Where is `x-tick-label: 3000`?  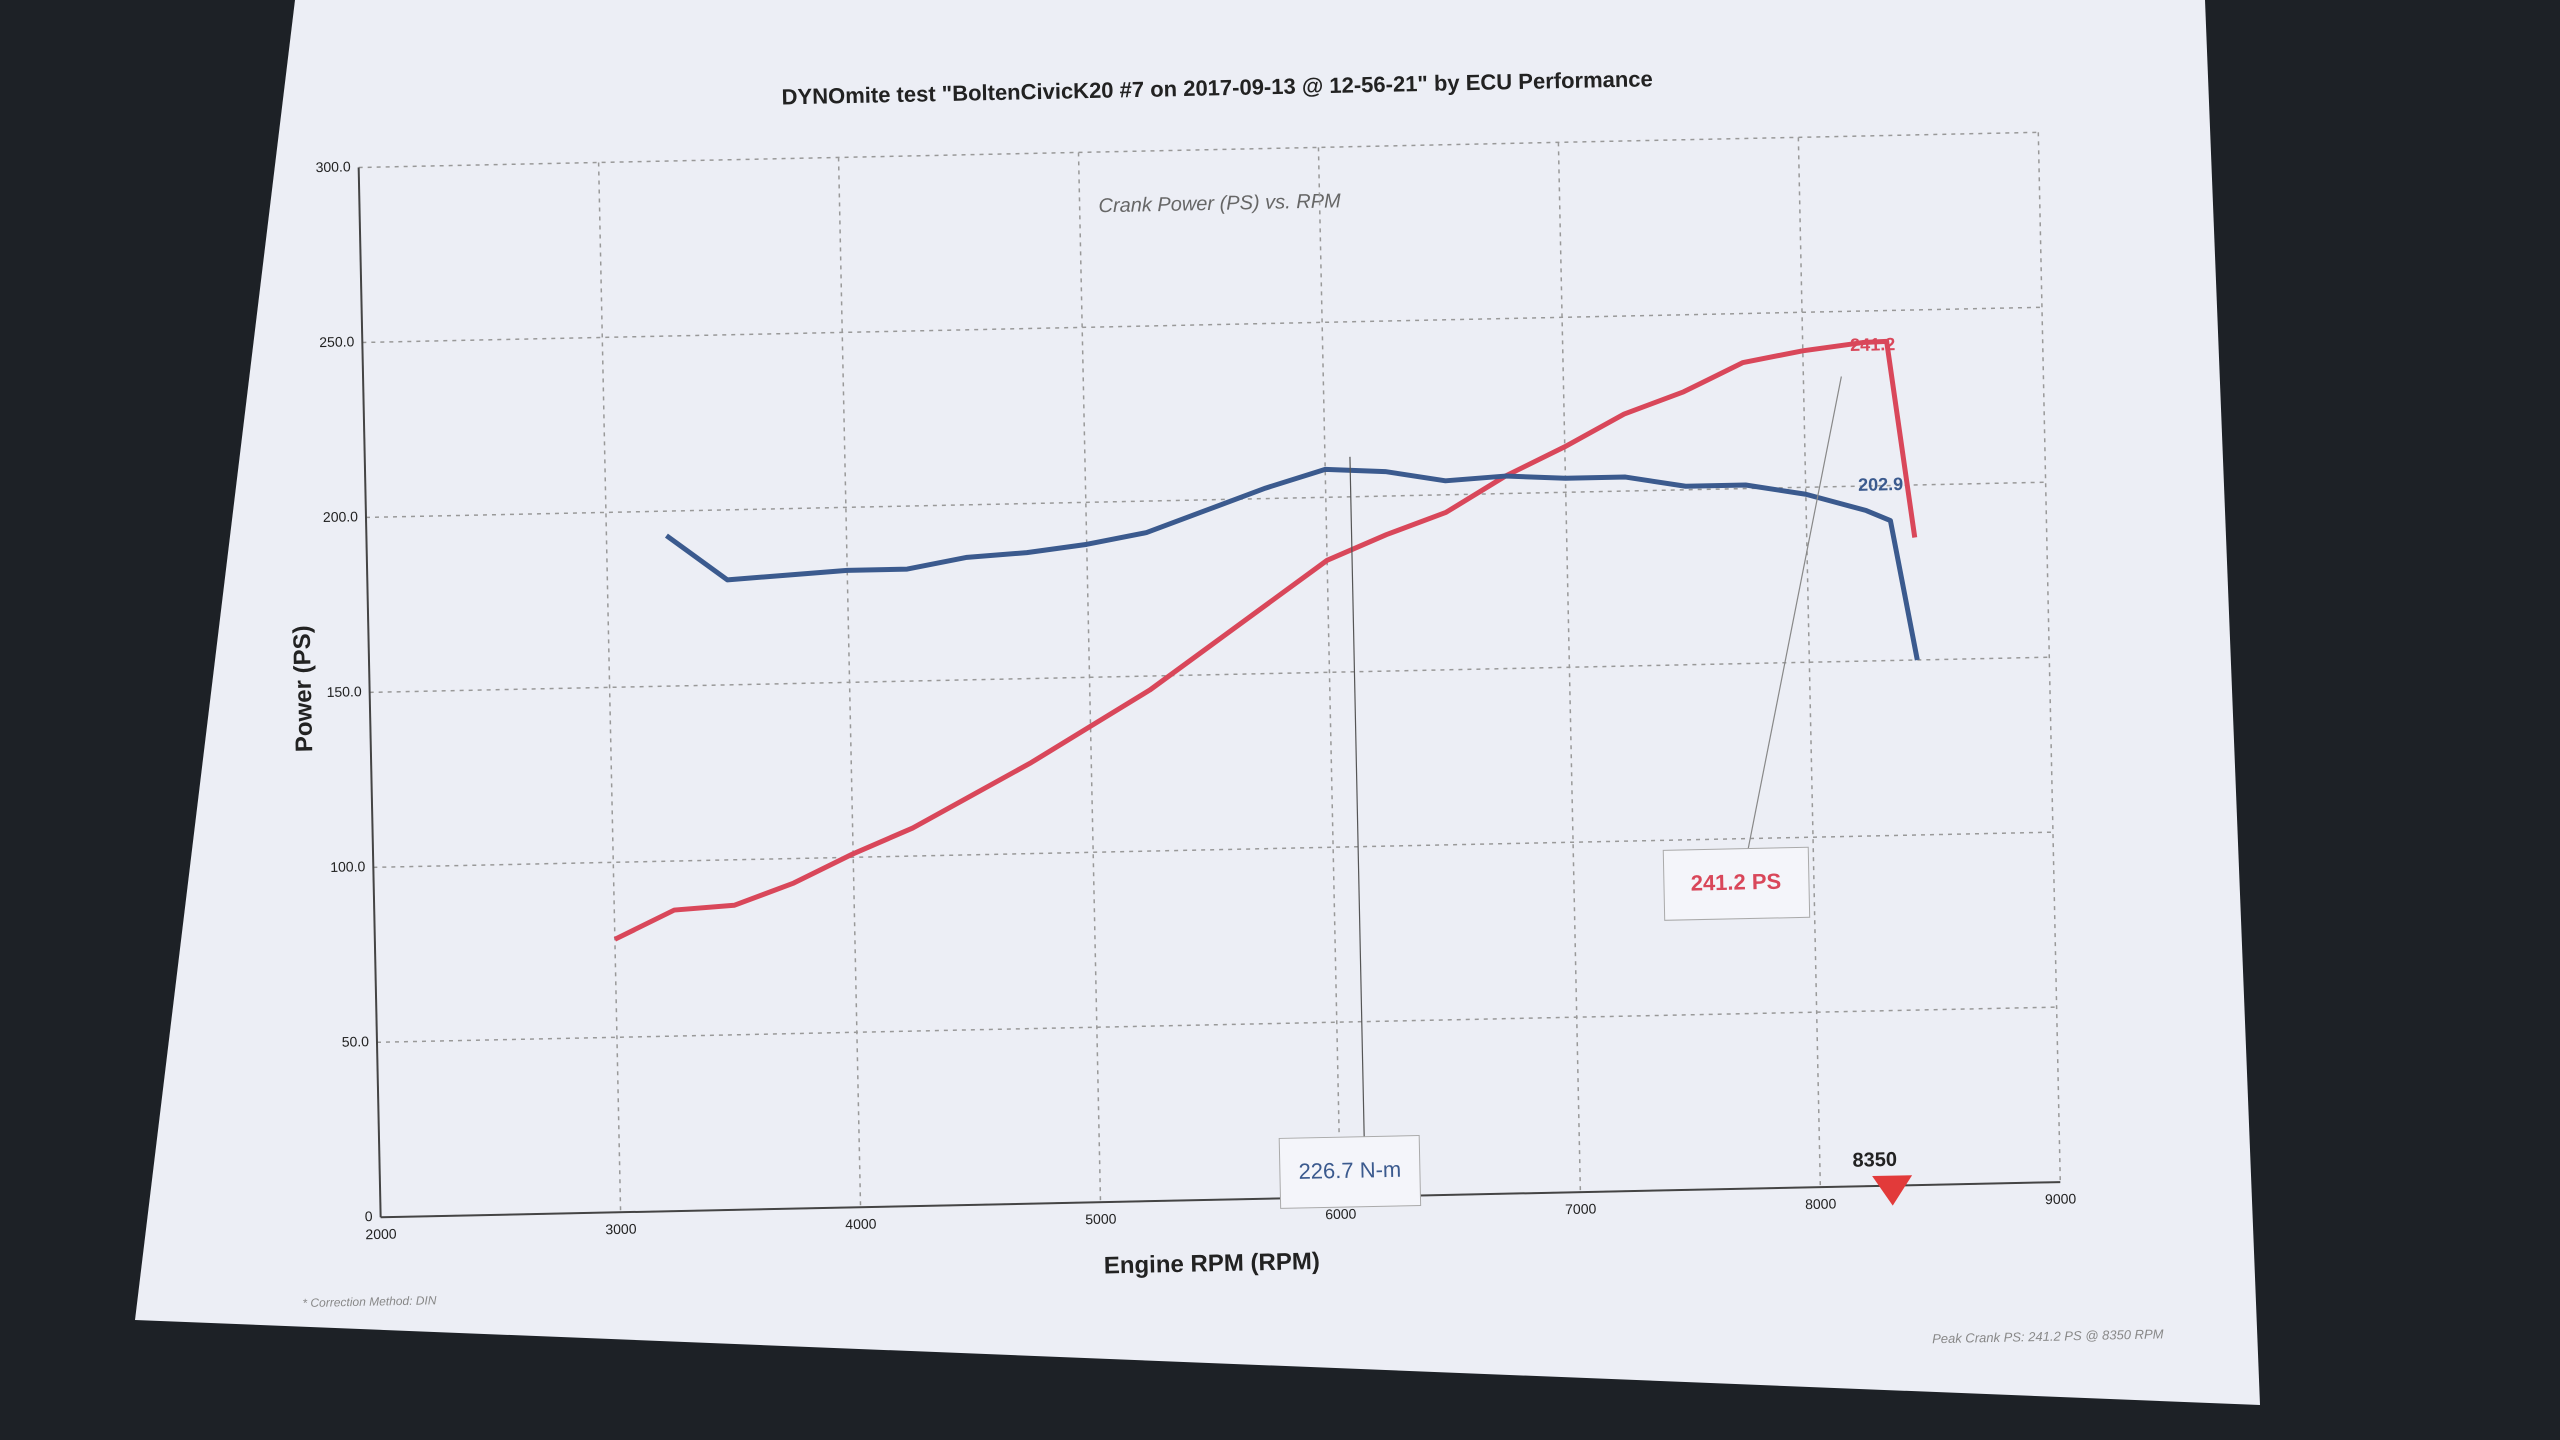 x-tick-label: 3000 is located at coordinates (621, 1229).